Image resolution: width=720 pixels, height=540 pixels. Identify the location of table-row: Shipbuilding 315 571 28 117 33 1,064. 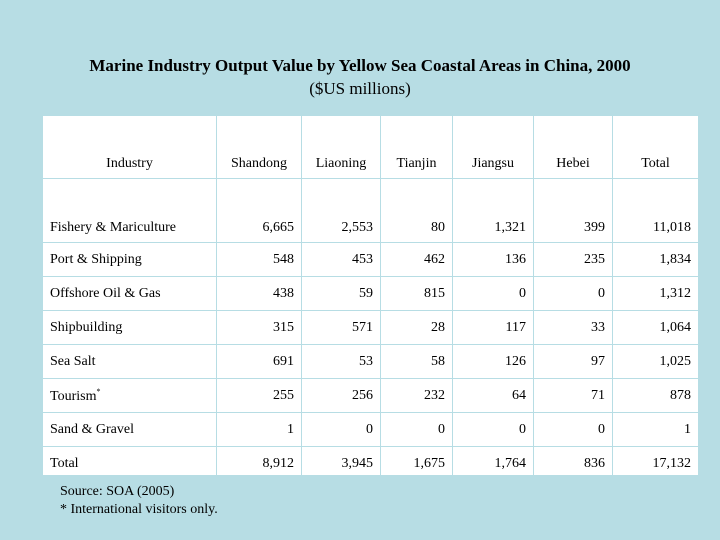
(370, 327).